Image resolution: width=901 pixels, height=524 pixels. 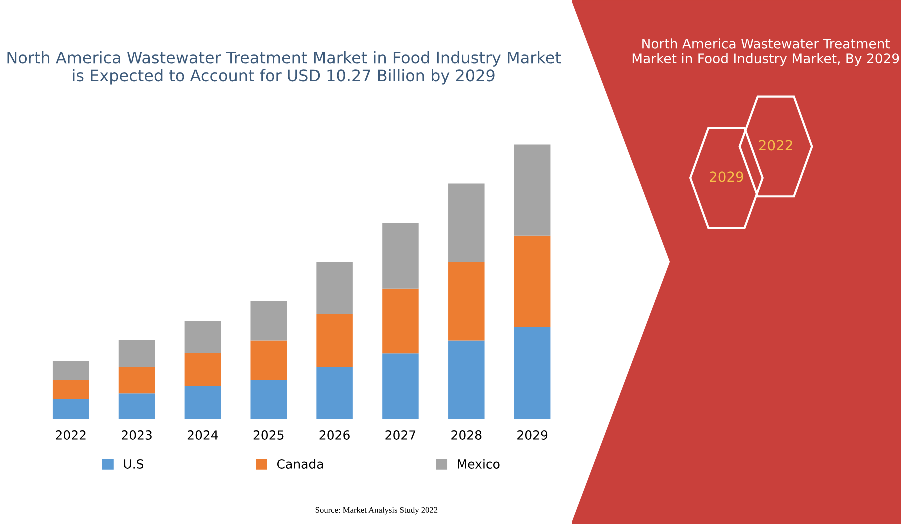 I want to click on x-tick-label: 2022, so click(x=71, y=435).